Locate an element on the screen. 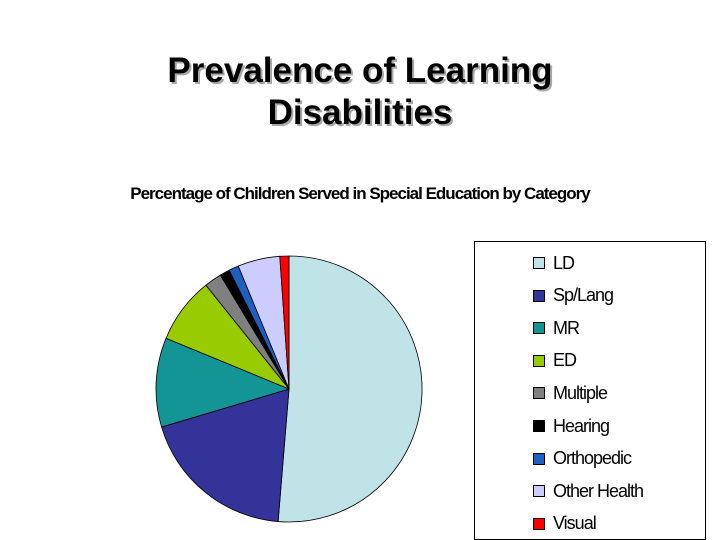 The image size is (720, 540). legend-item: LD is located at coordinates (554, 263).